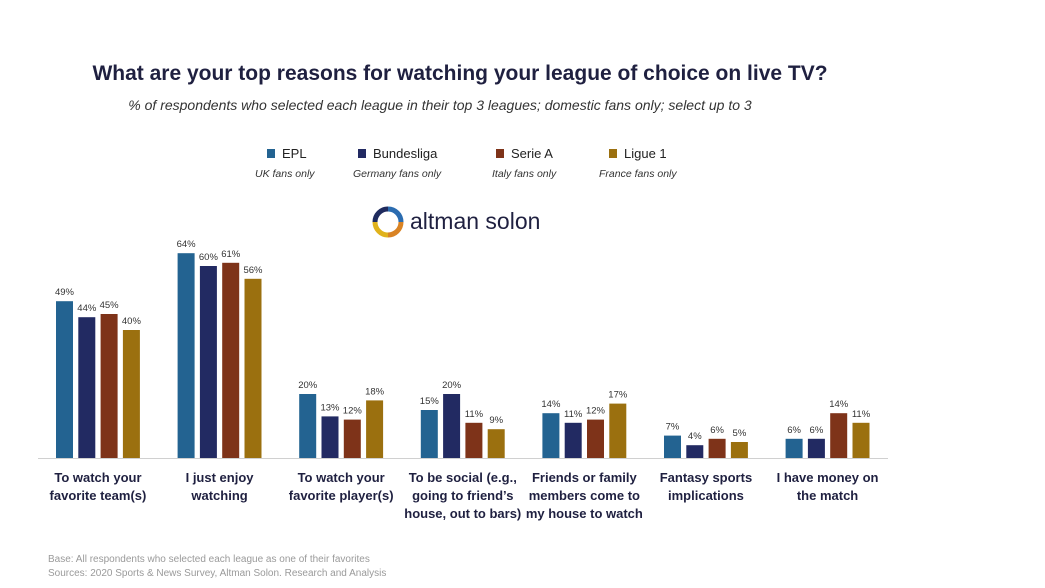 This screenshot has height=588, width=1045. Describe the element at coordinates (330, 407) in the screenshot. I see `data-label-bundesliga-3: 13%` at that location.